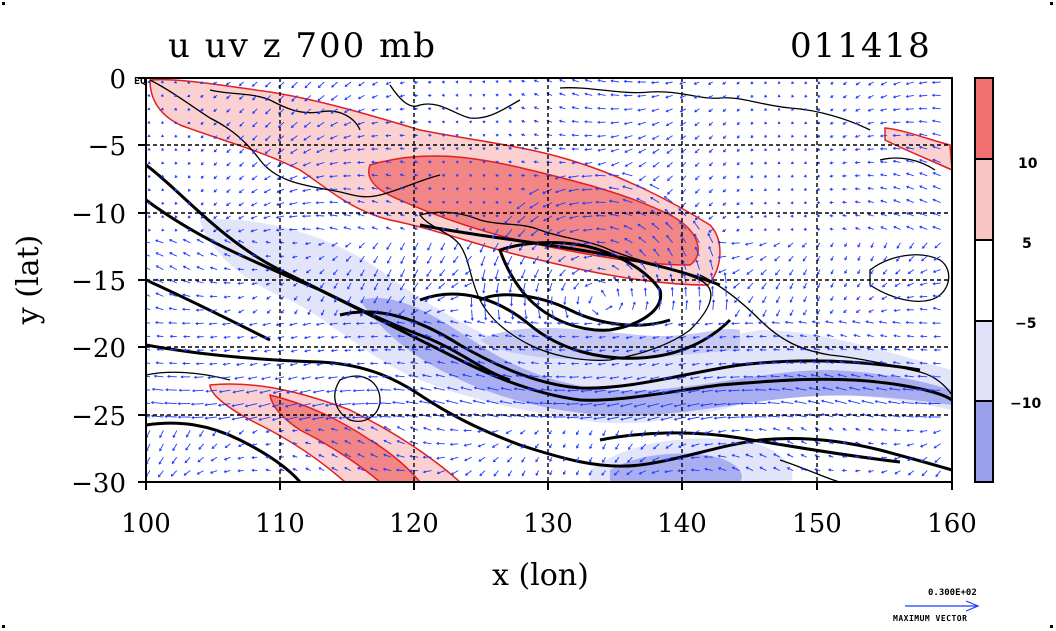 The image size is (1056, 631). What do you see at coordinates (1027, 244) in the screenshot?
I see `colorbar-label: 5` at bounding box center [1027, 244].